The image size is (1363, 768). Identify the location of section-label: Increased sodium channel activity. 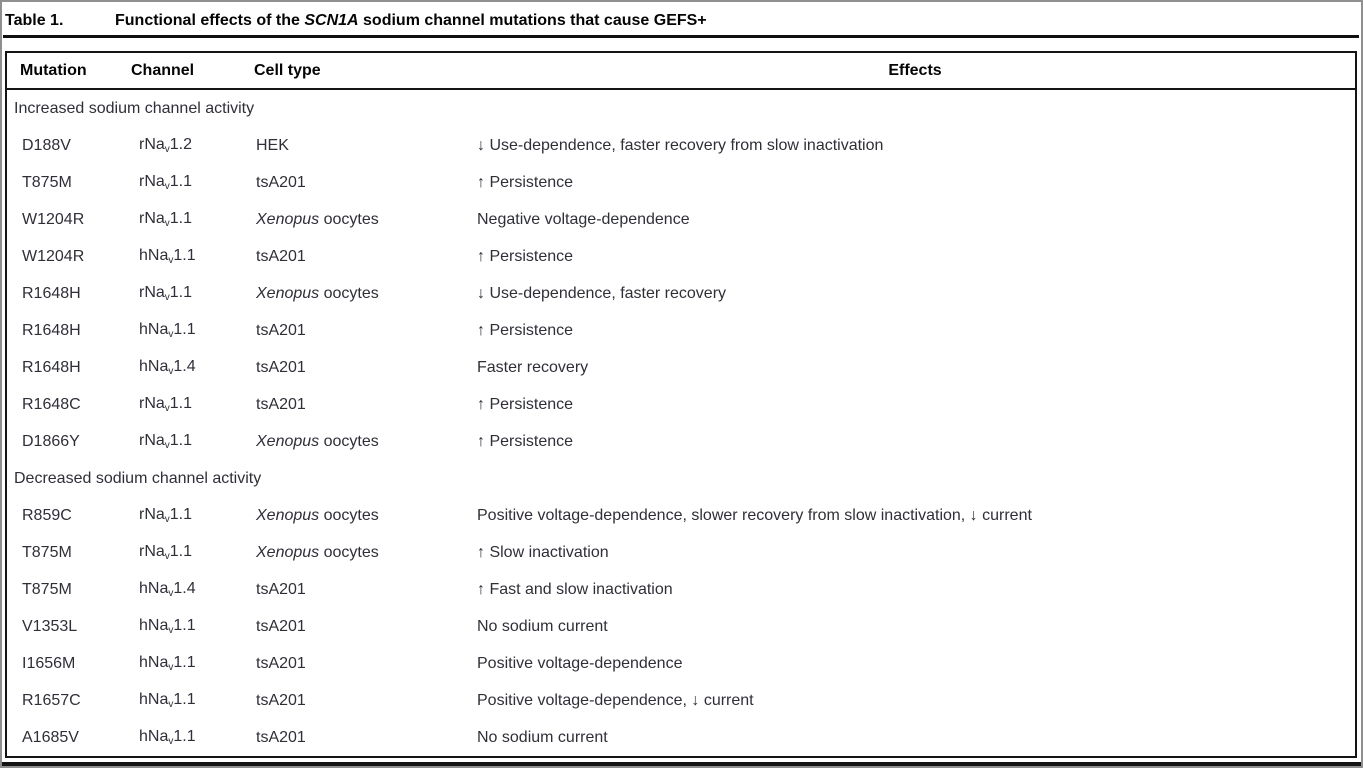
(134, 108).